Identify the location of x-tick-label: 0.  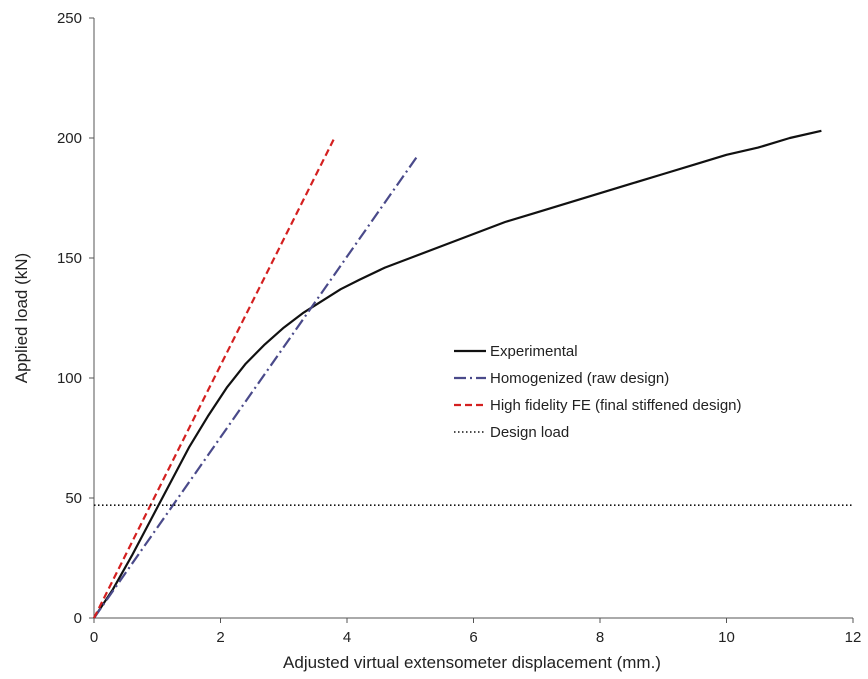
(94, 637).